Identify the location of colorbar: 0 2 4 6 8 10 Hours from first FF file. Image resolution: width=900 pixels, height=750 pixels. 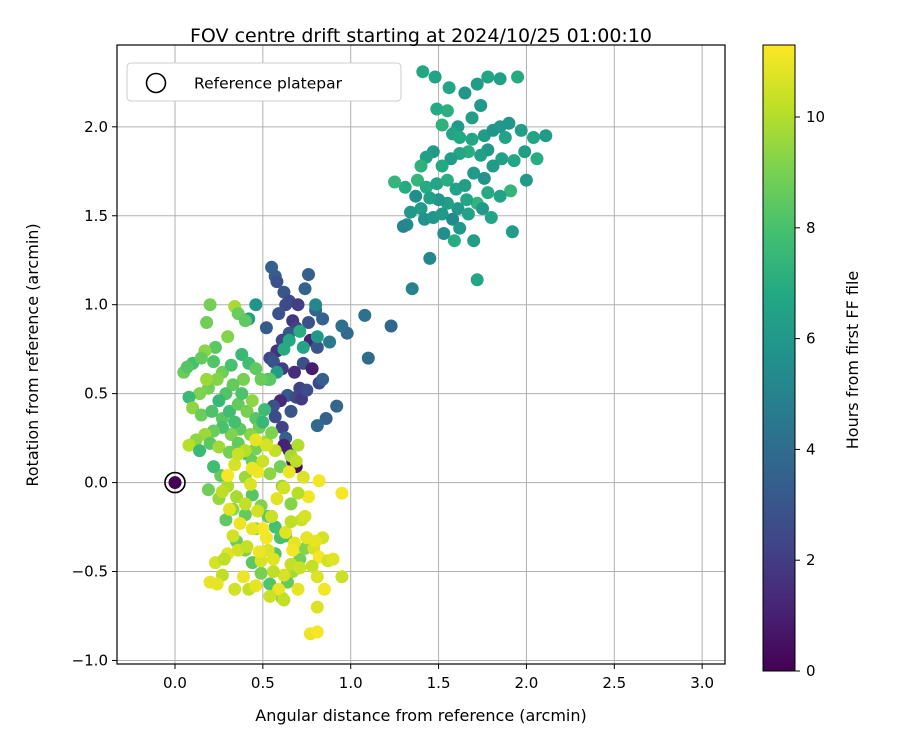
(812, 362).